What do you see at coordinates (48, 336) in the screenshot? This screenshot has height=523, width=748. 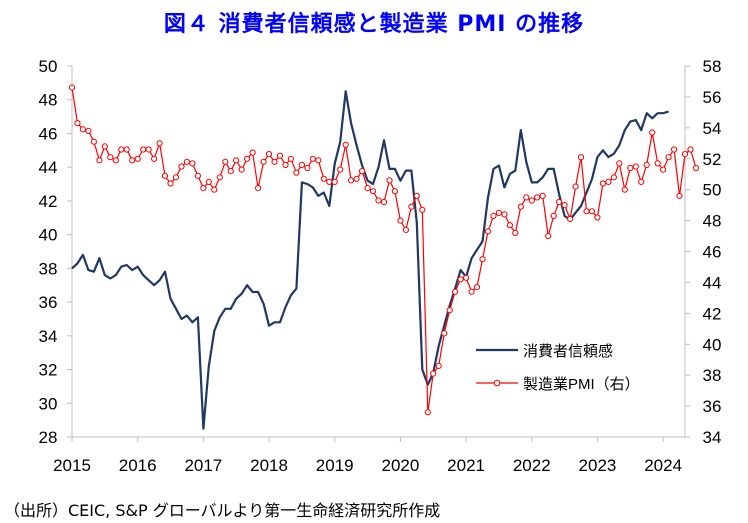 I see `left-tick-label: 34` at bounding box center [48, 336].